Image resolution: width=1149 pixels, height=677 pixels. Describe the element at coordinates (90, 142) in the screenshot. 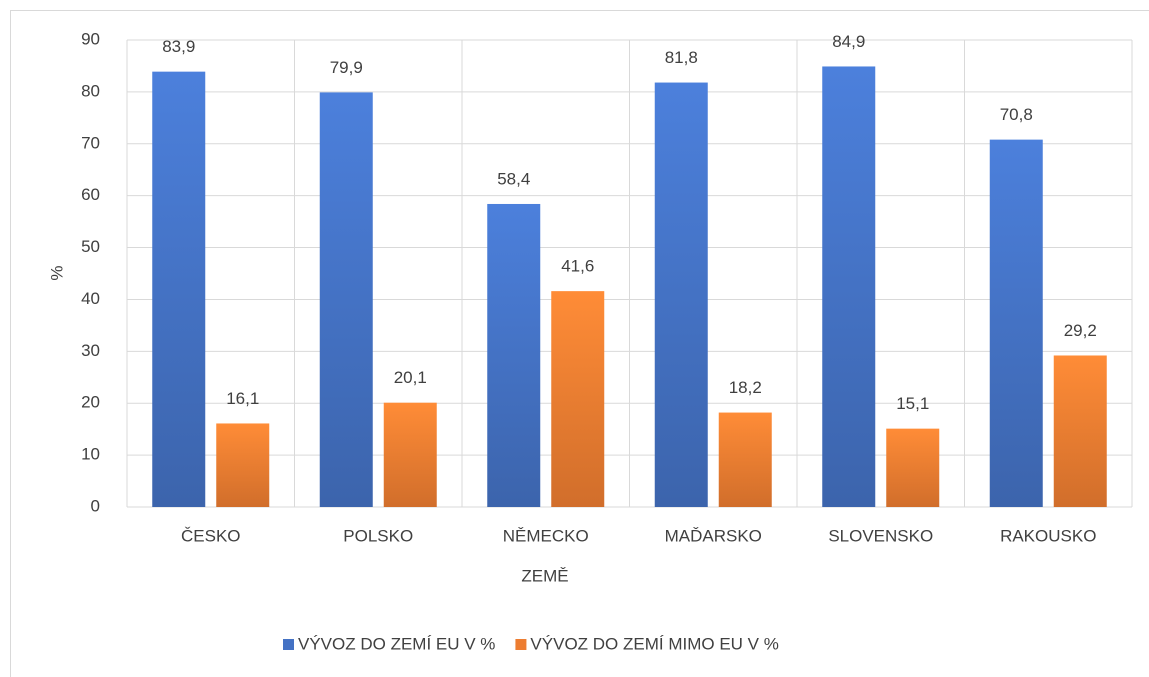

I see `y-tick-label: 70` at that location.